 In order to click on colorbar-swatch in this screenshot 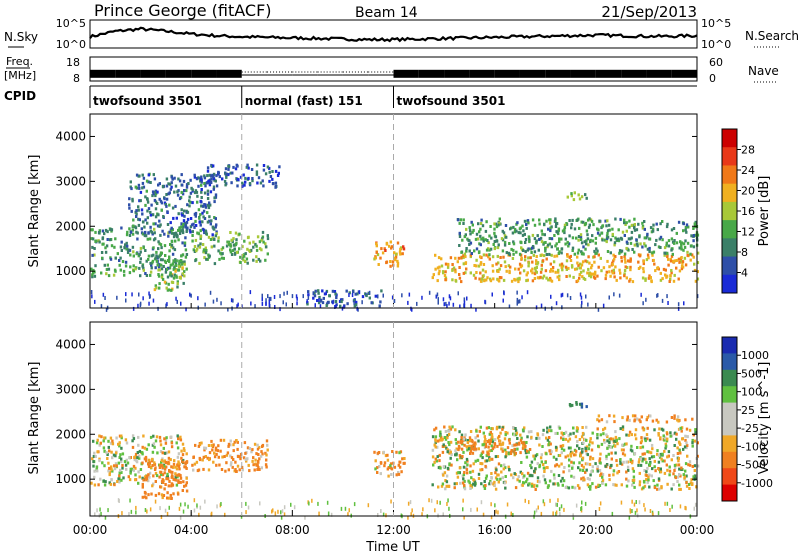, I will do `click(729, 460)`.